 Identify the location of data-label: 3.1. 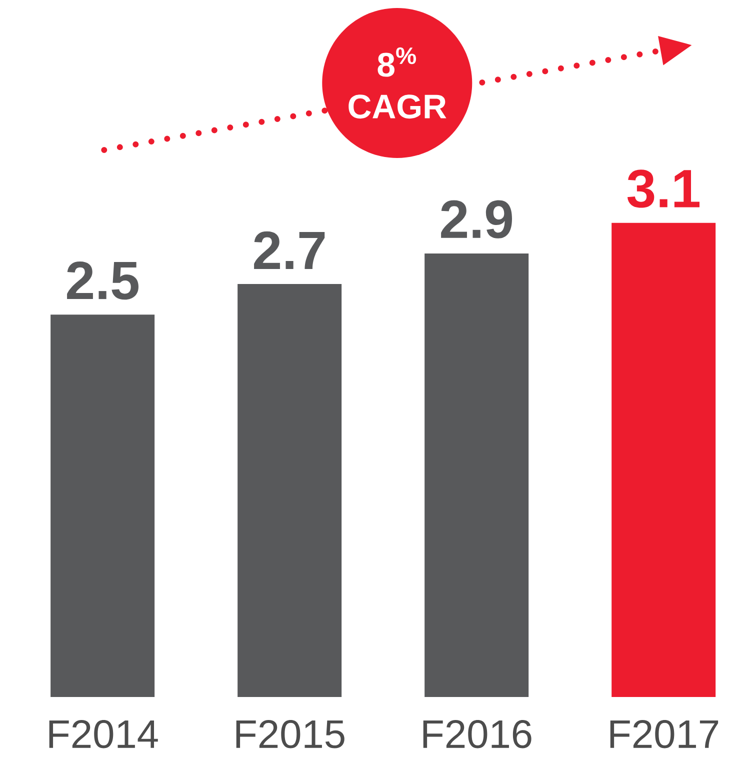
(663, 189).